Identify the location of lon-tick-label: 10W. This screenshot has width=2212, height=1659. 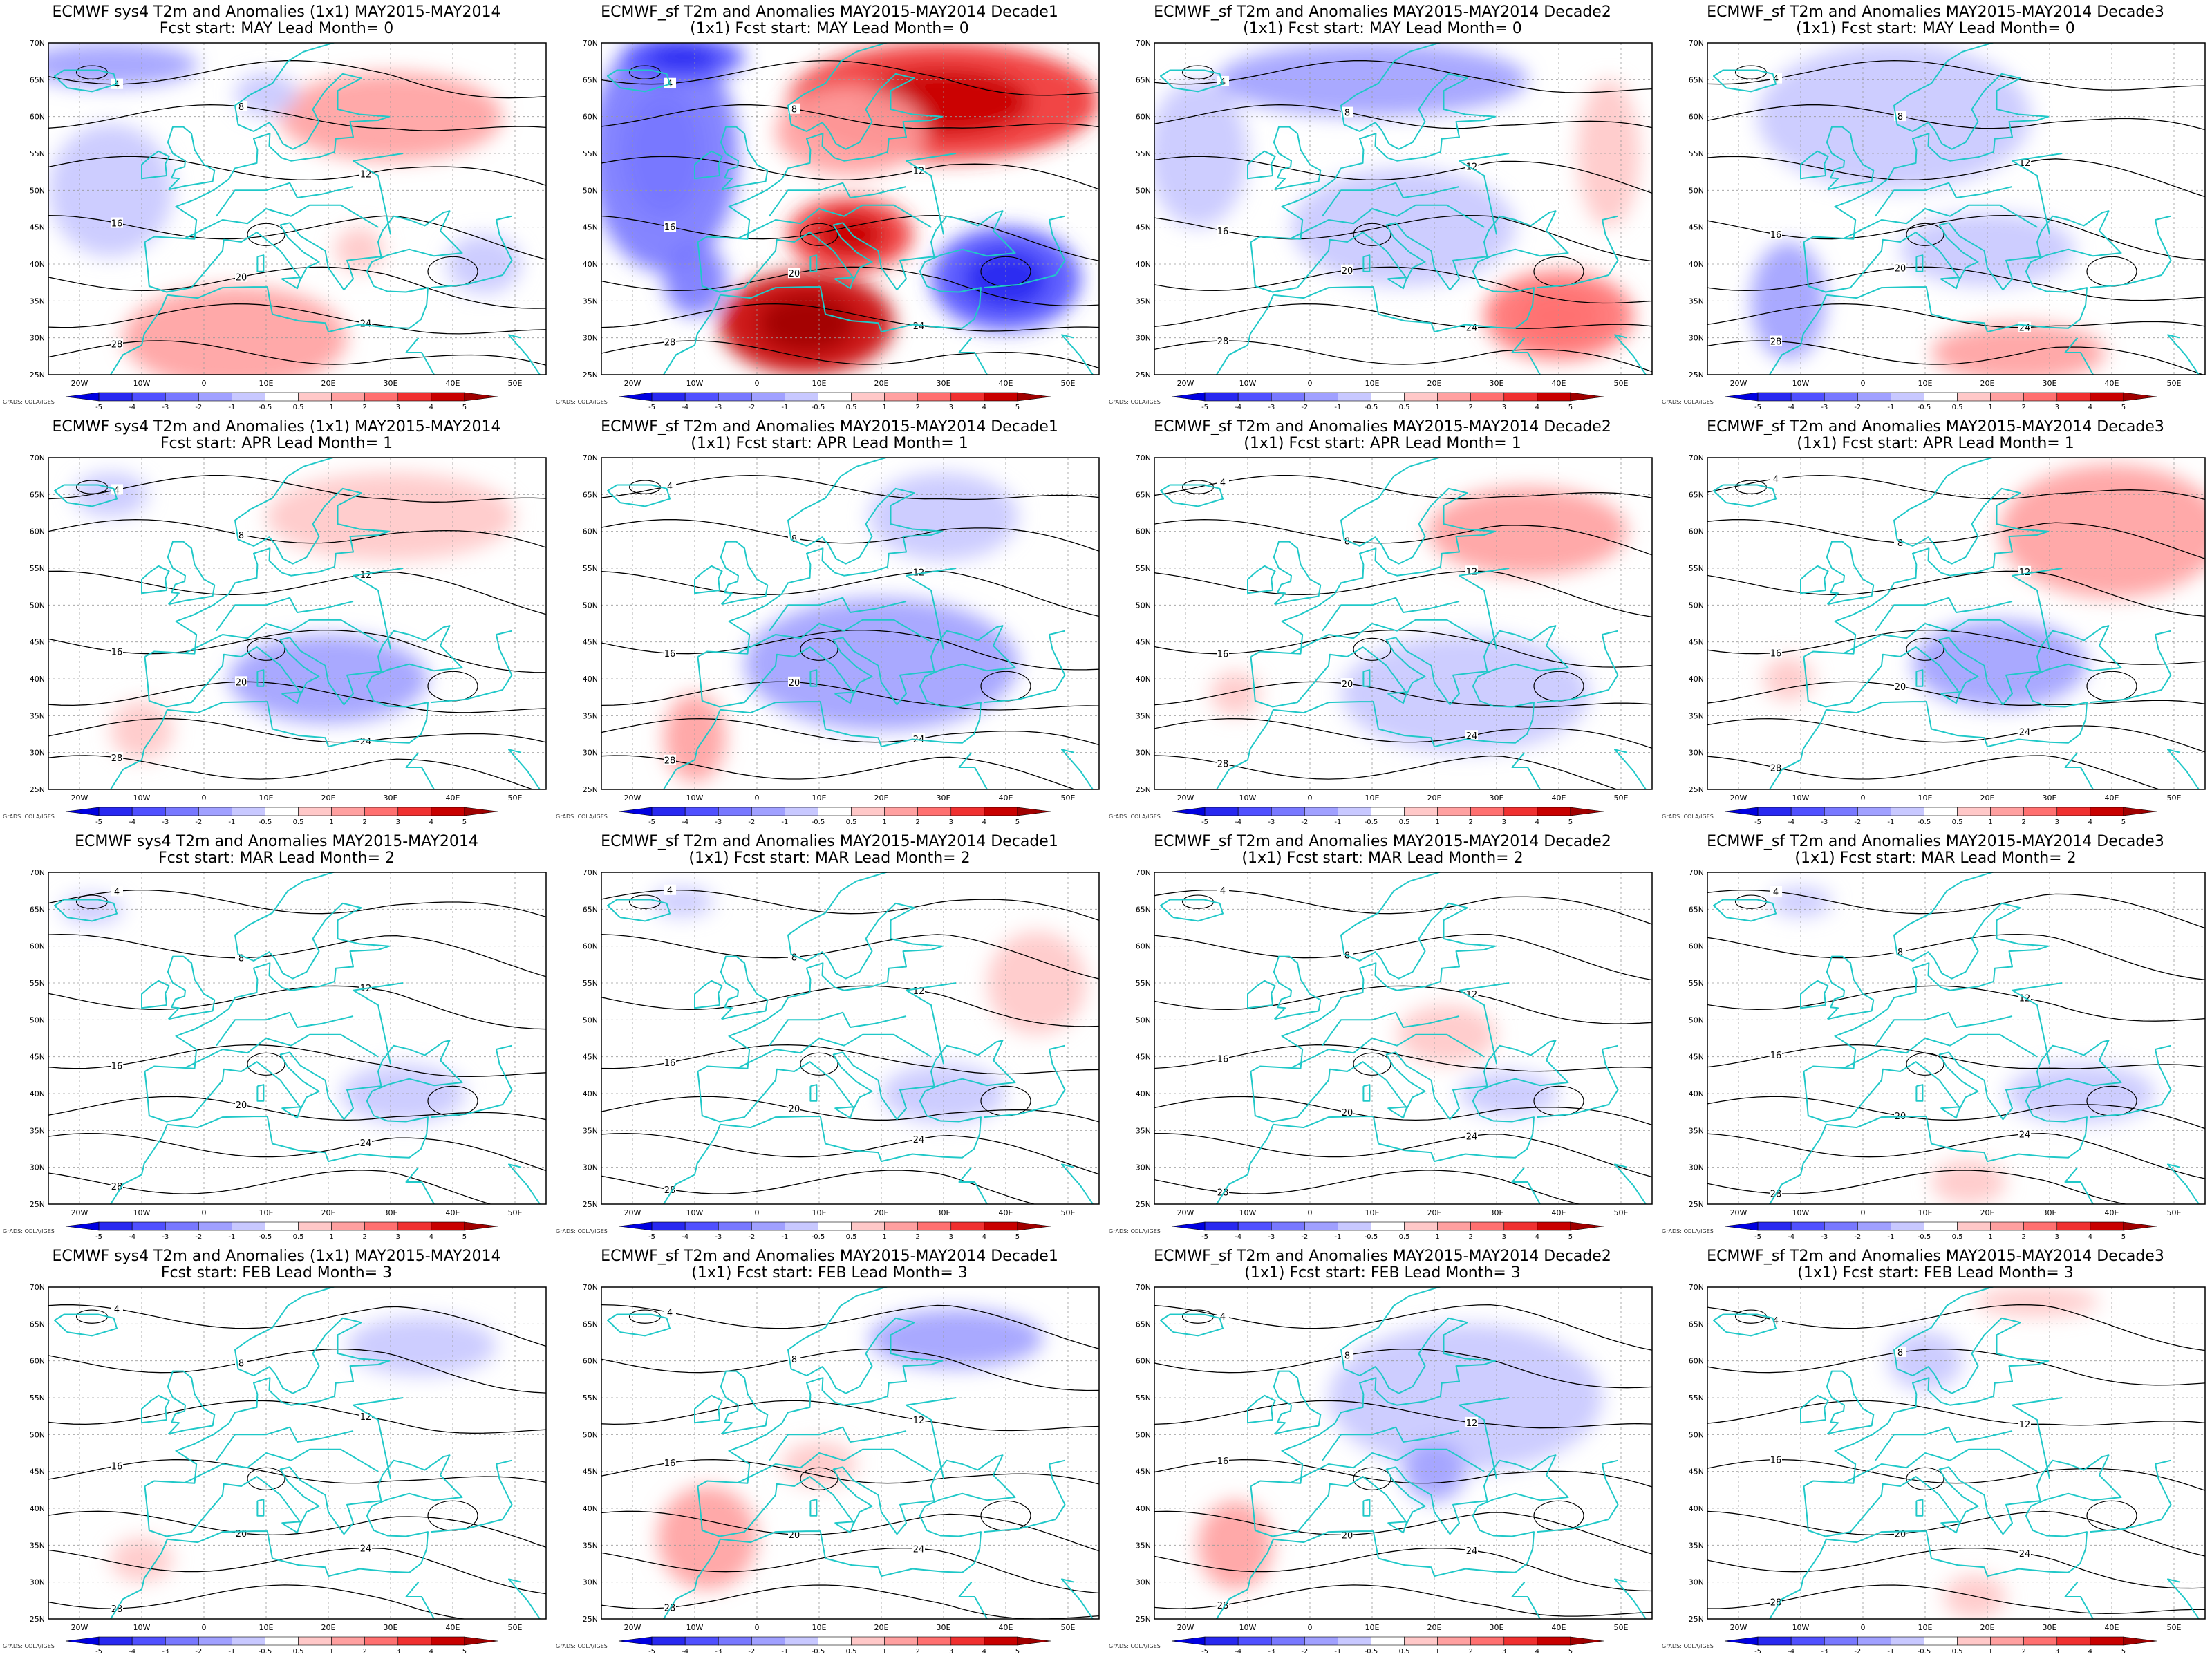
(695, 384).